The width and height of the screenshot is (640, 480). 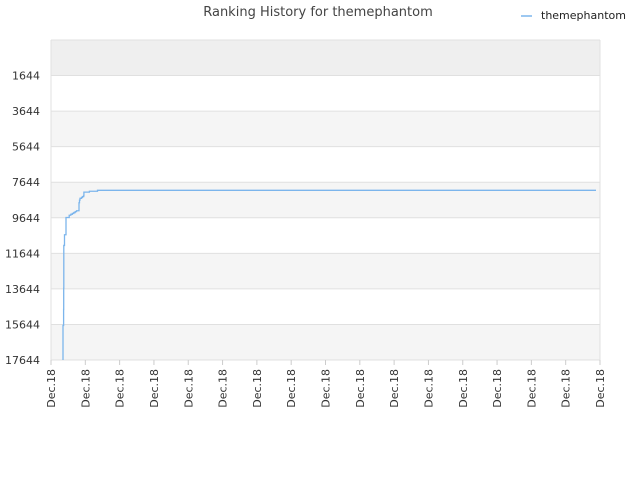 I want to click on series-points, so click(x=83, y=275).